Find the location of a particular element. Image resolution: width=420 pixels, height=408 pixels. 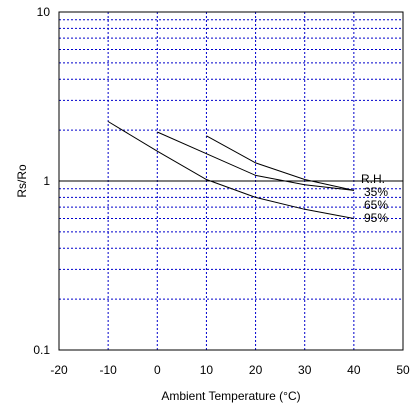

y-tick-label: 0.1 is located at coordinates (41, 350).